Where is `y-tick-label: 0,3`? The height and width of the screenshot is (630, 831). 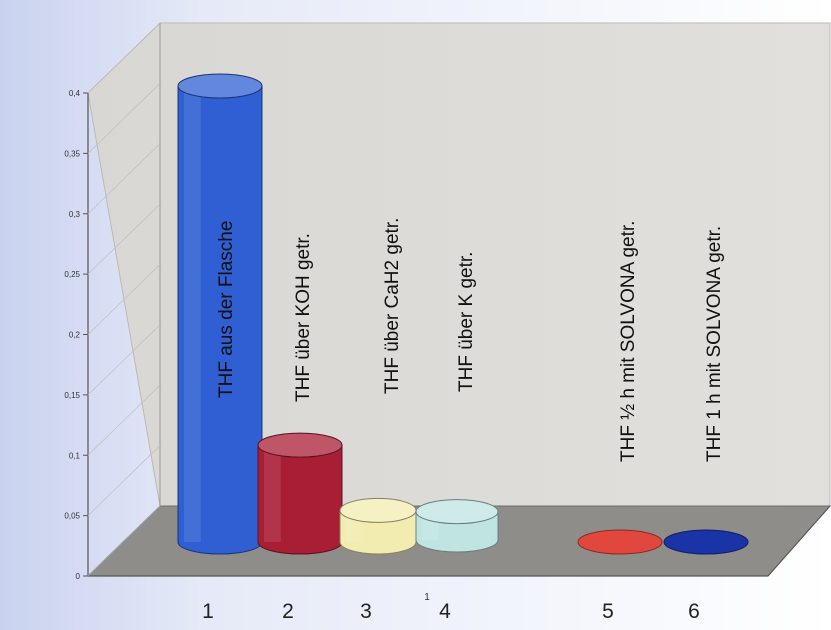 y-tick-label: 0,3 is located at coordinates (75, 214).